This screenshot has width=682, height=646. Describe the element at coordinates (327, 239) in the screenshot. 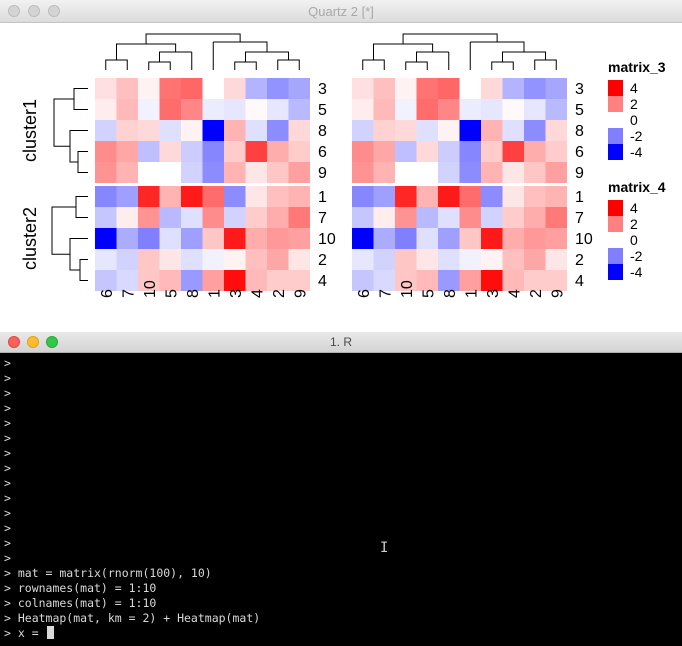

I see `row-label: 10` at that location.